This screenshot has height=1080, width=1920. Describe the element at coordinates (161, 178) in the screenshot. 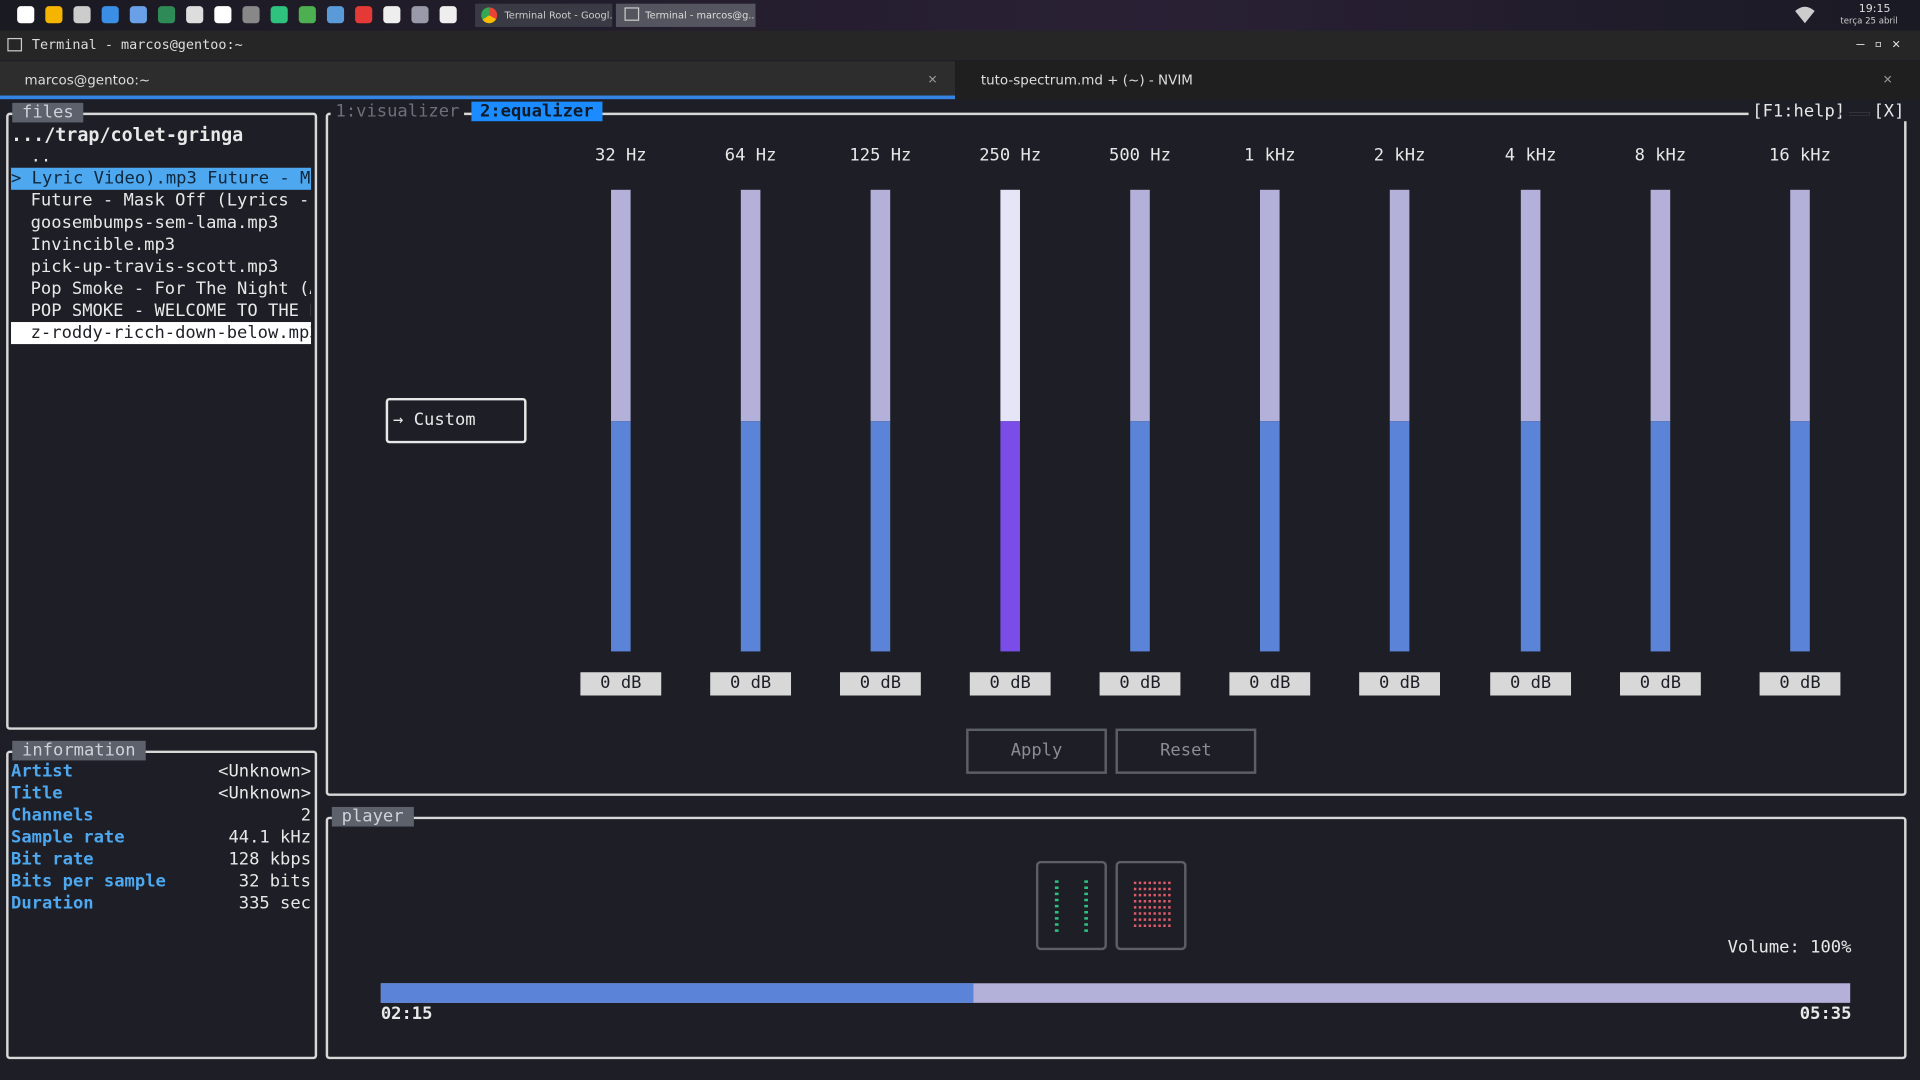

I see `file-item: > Lyric Video).mp3 Future - M` at that location.